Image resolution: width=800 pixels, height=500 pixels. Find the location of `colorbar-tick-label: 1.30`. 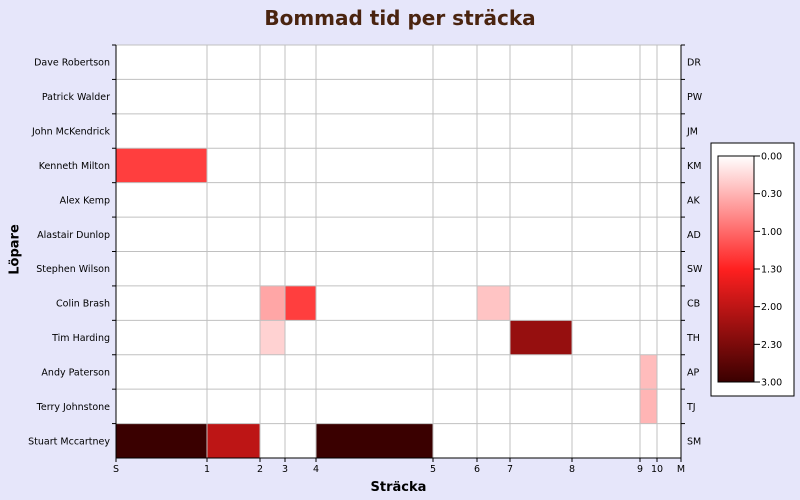

colorbar-tick-label: 1.30 is located at coordinates (771, 270).